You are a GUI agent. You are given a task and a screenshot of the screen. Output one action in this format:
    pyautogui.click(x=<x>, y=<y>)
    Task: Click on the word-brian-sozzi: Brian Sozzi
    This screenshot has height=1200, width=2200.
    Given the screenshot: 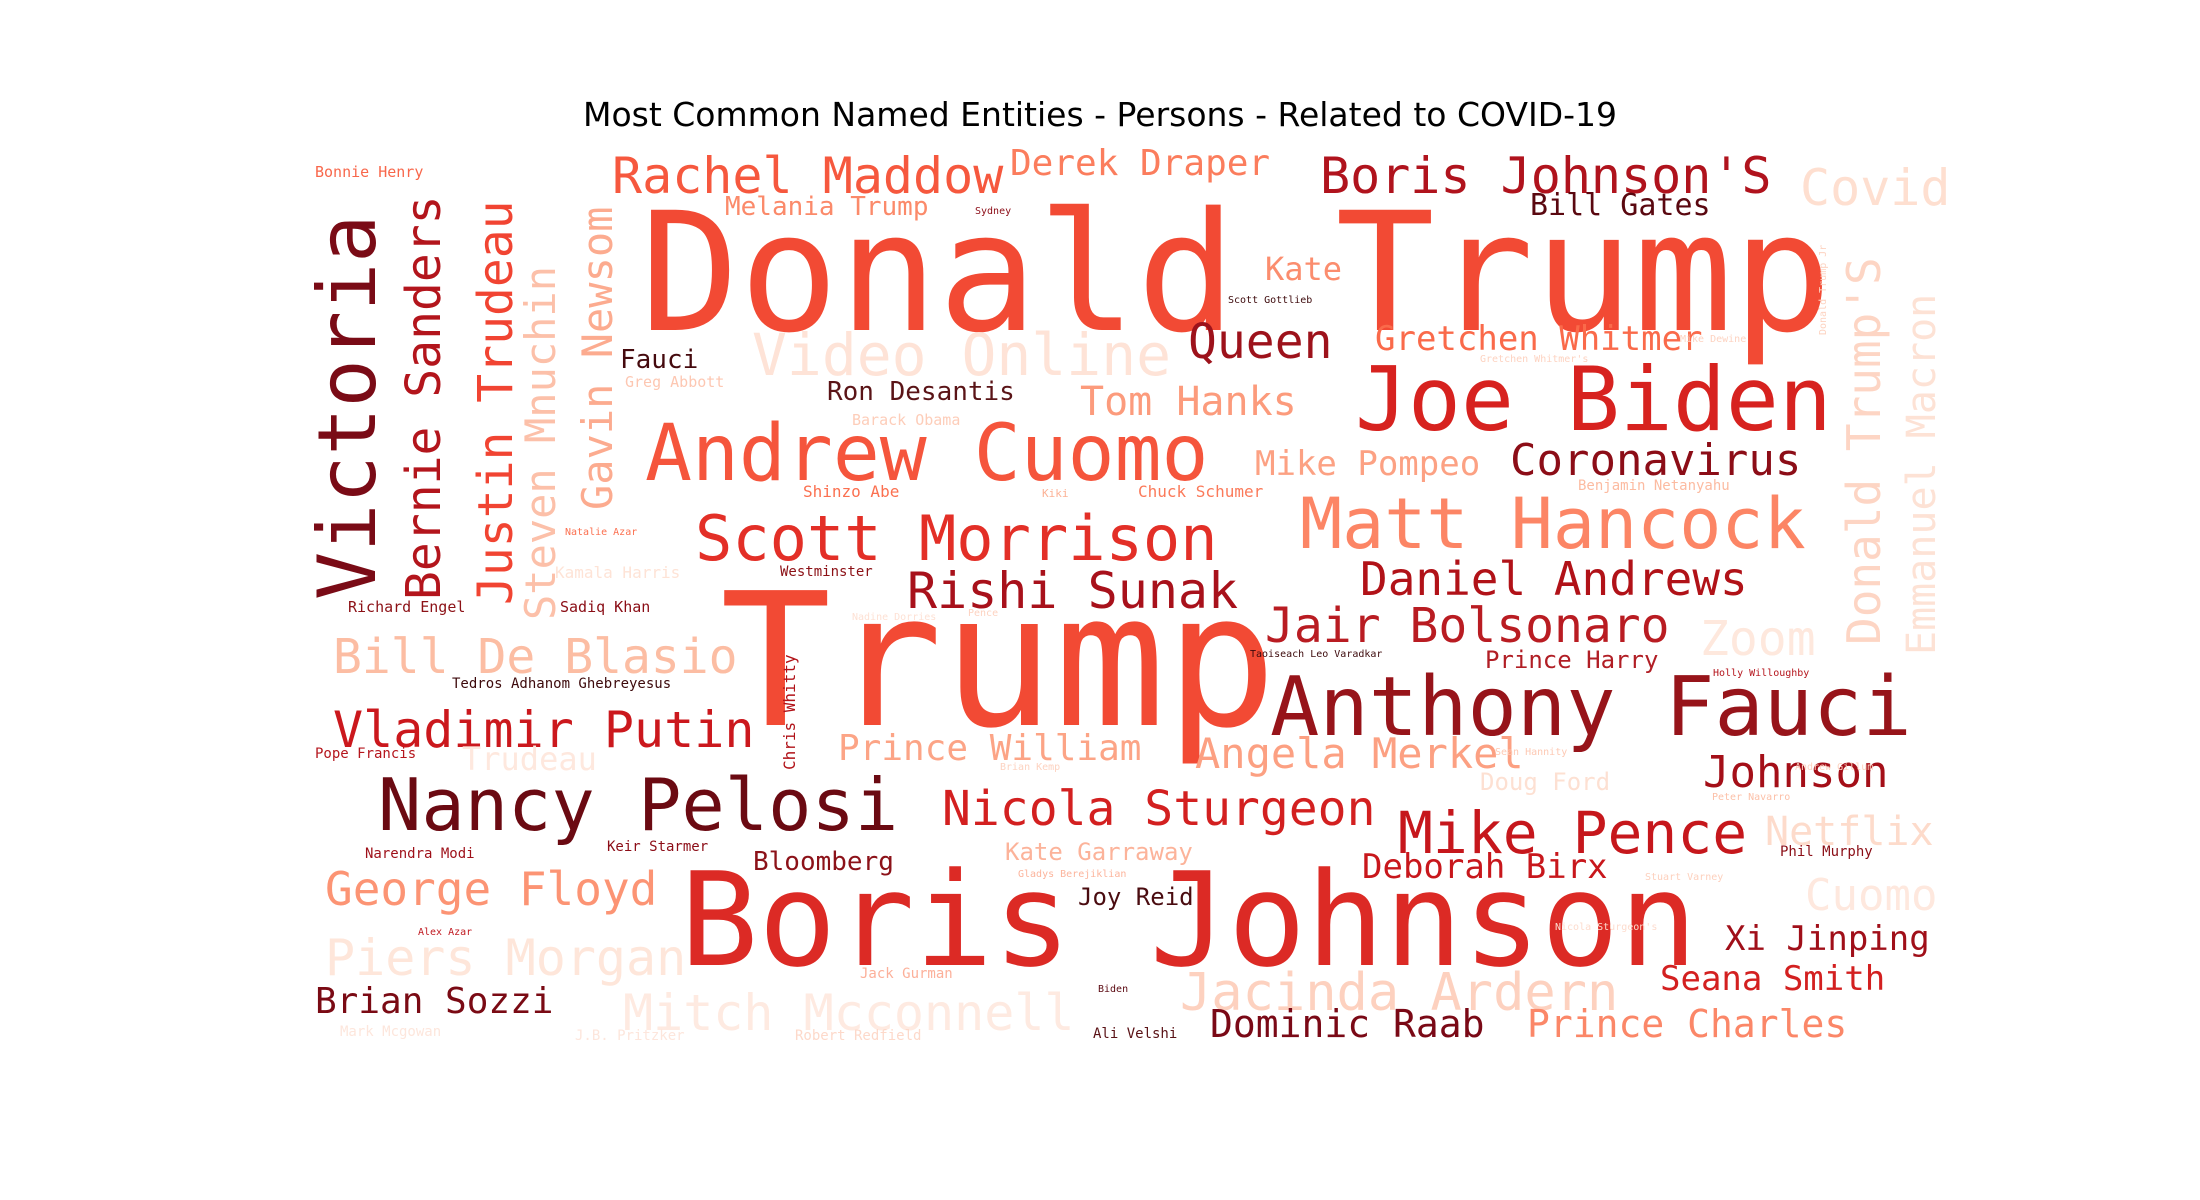 What is the action you would take?
    pyautogui.click(x=434, y=1001)
    